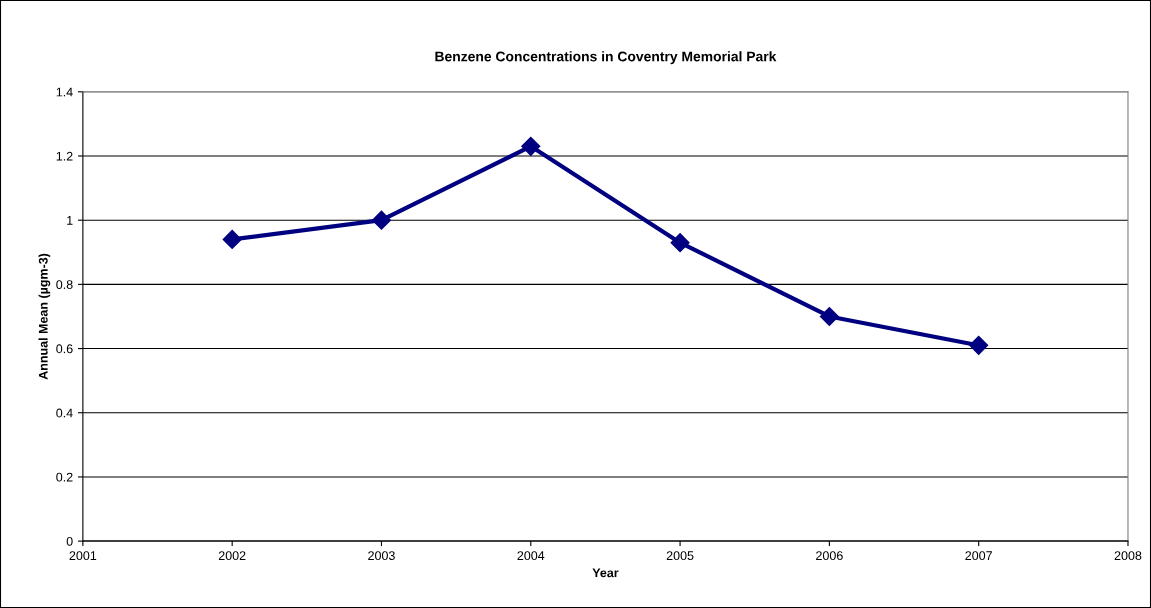  Describe the element at coordinates (680, 556) in the screenshot. I see `x-tick-label: 2005` at that location.